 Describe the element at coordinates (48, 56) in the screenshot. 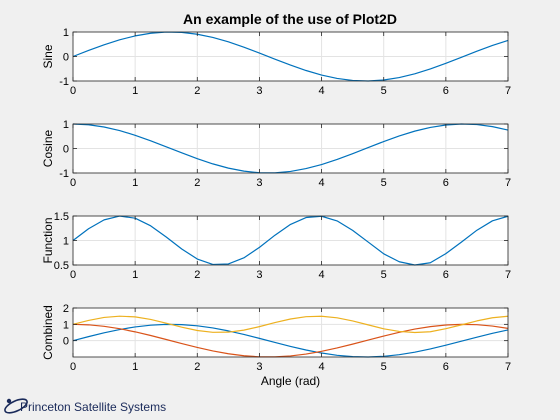

I see `y-axis-label: Sine` at that location.